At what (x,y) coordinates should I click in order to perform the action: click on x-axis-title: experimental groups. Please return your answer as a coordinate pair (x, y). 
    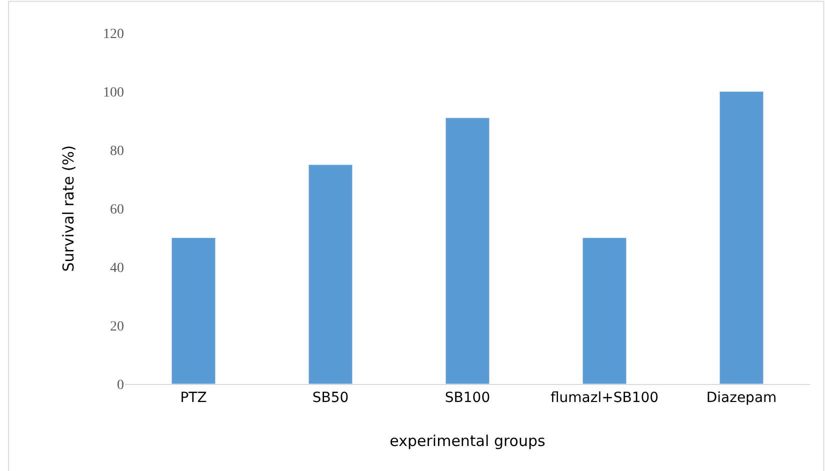
    Looking at the image, I should click on (468, 441).